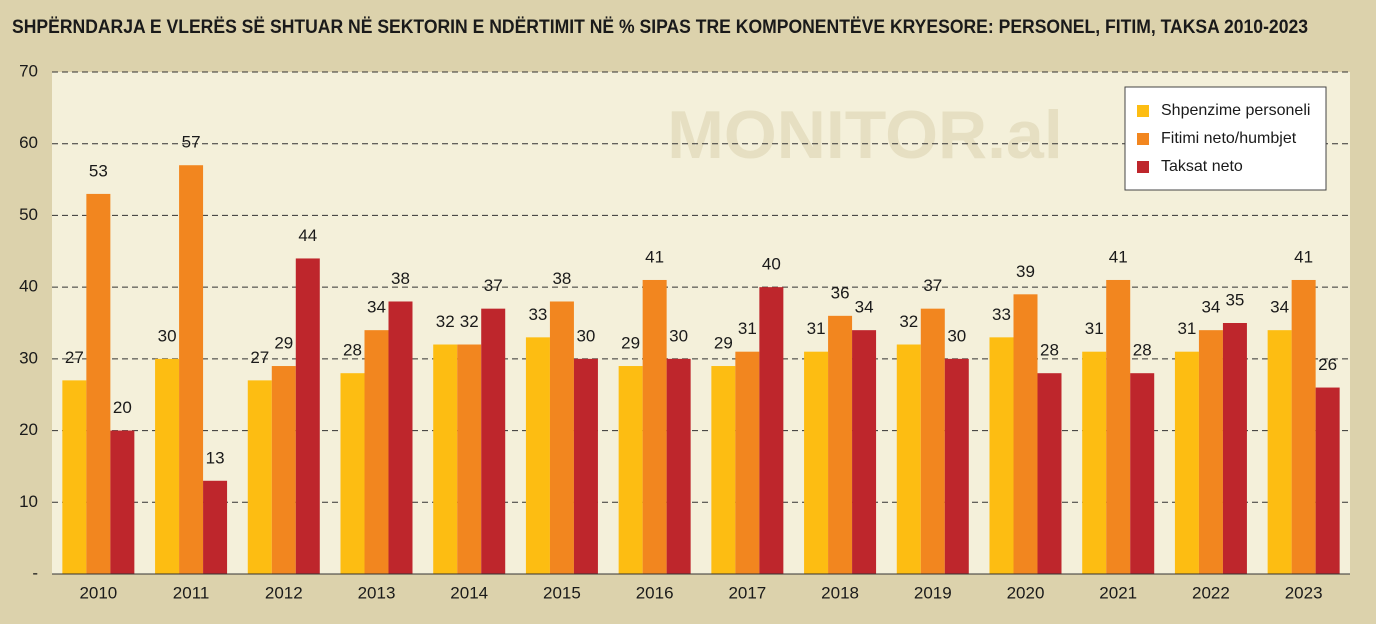 The height and width of the screenshot is (624, 1376). What do you see at coordinates (747, 592) in the screenshot?
I see `x-tick-label: 2017` at bounding box center [747, 592].